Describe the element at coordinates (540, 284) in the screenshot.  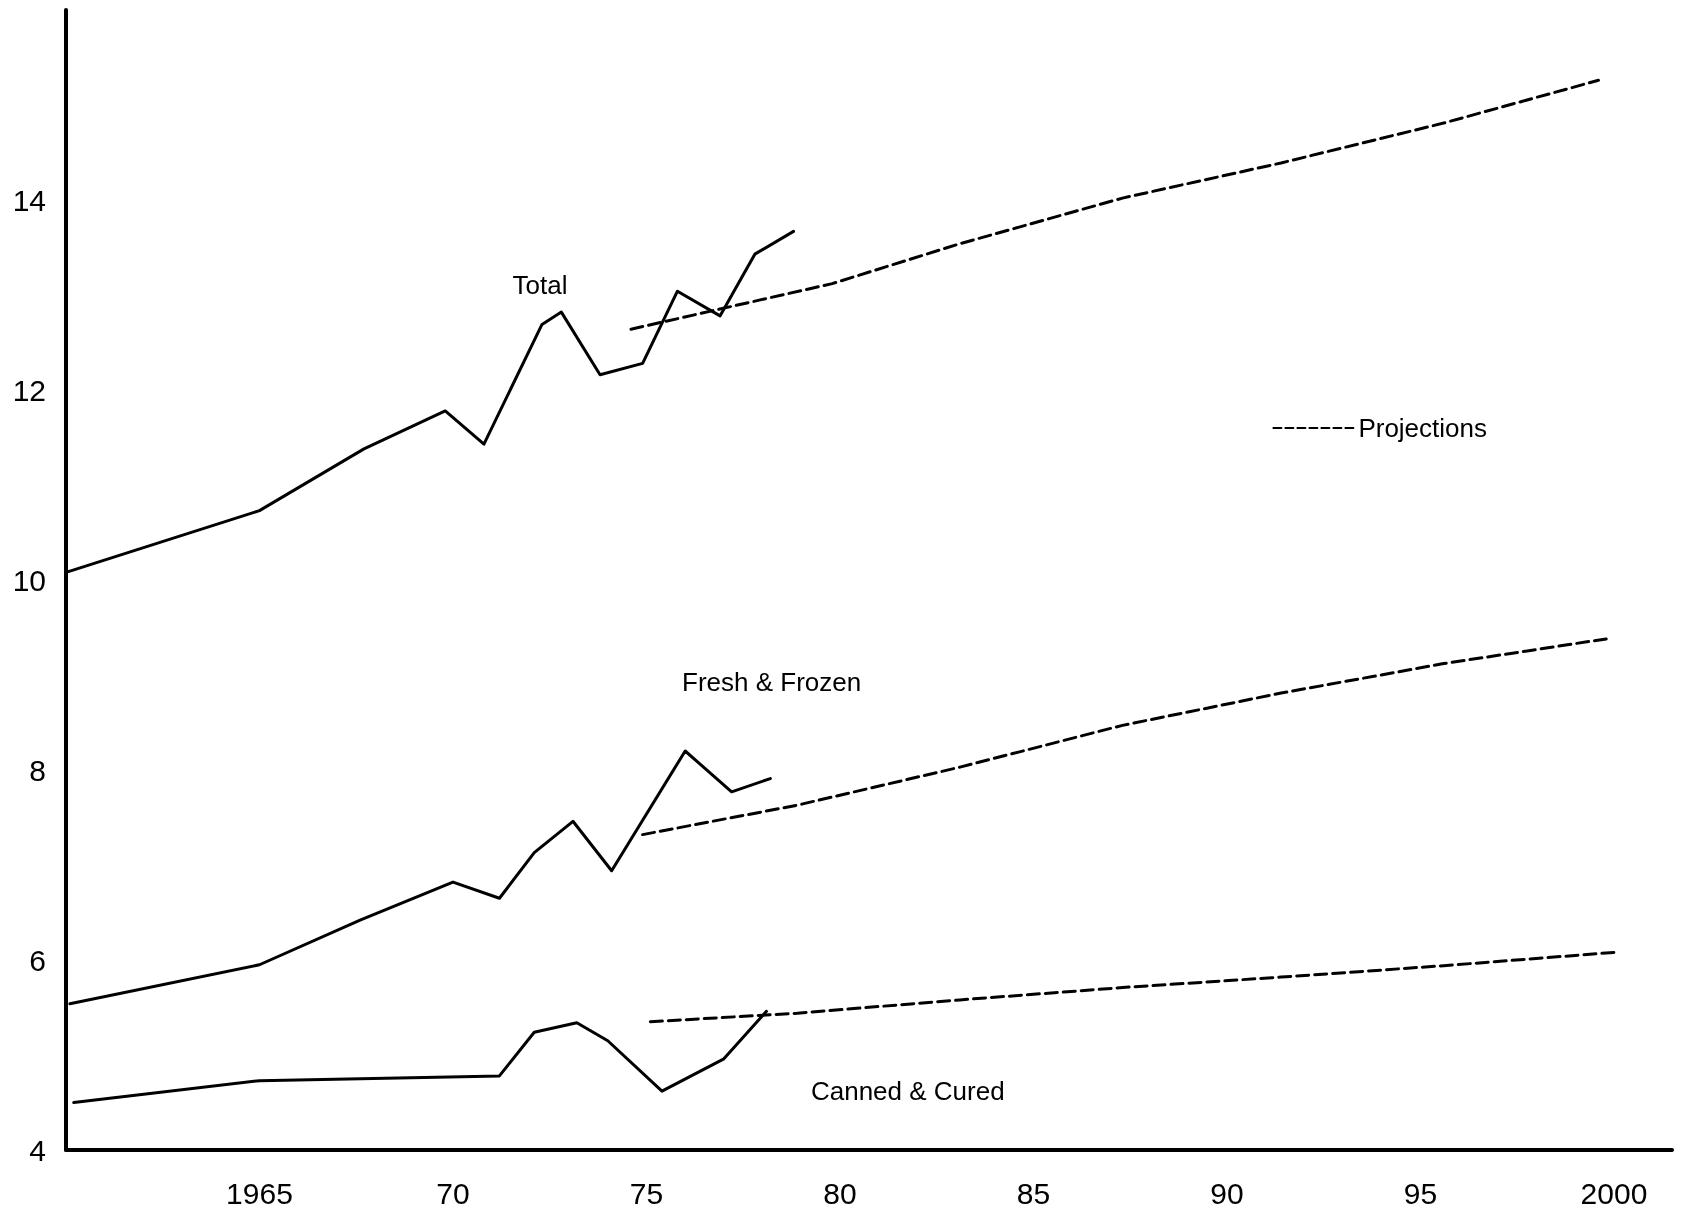
I see `series-label: Total` at that location.